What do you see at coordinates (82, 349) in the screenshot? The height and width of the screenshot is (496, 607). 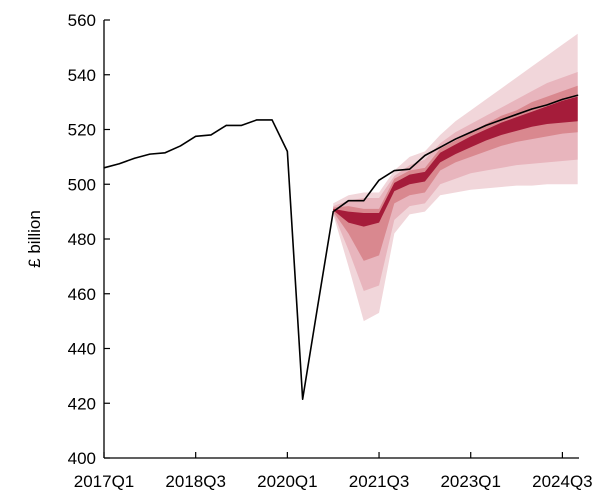 I see `y-tick-label: 440` at bounding box center [82, 349].